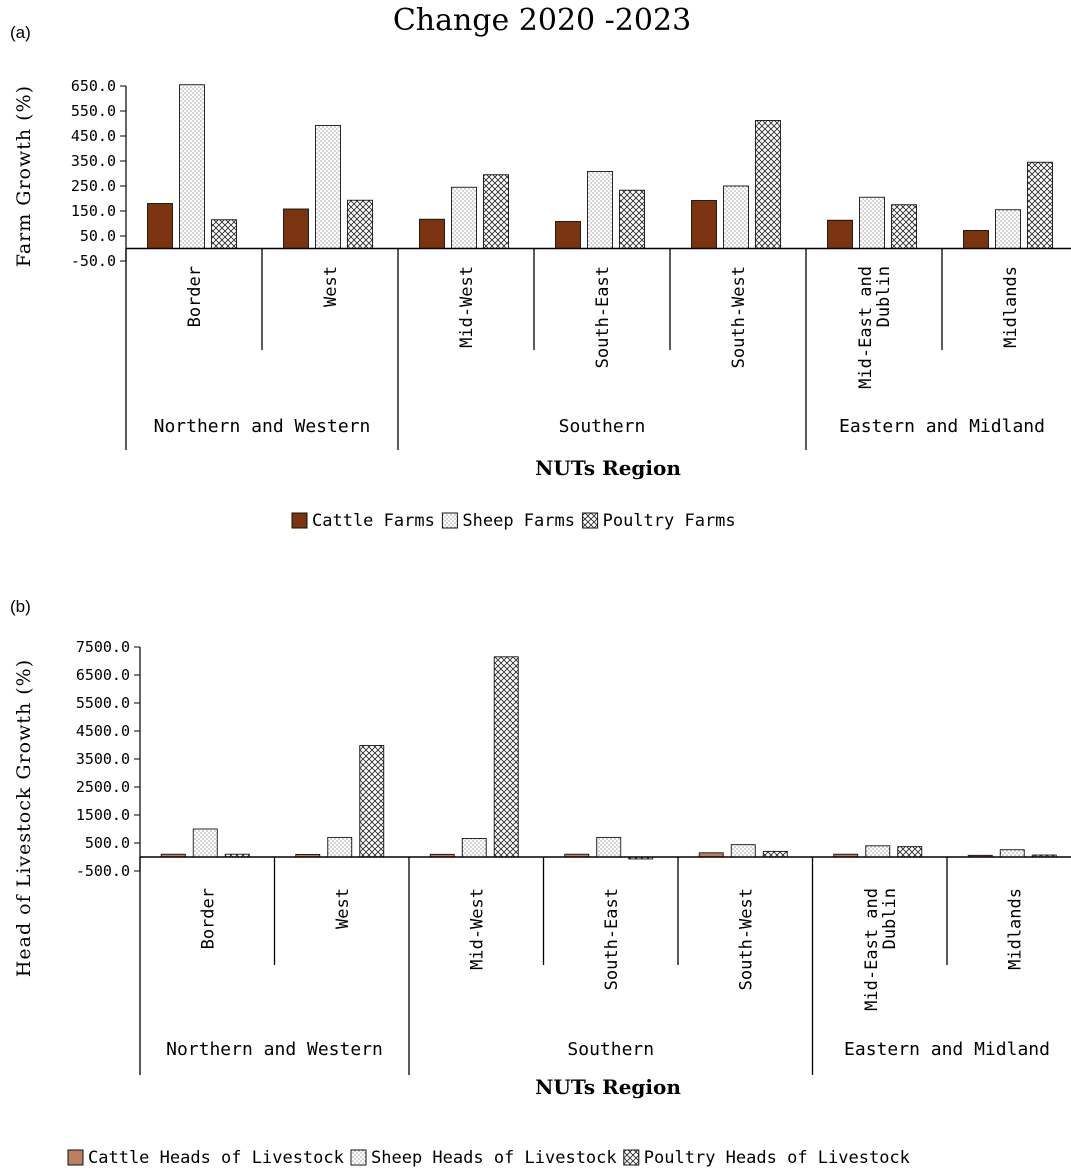  Describe the element at coordinates (103, 675) in the screenshot. I see `y-tick-label: 6500.0` at that location.